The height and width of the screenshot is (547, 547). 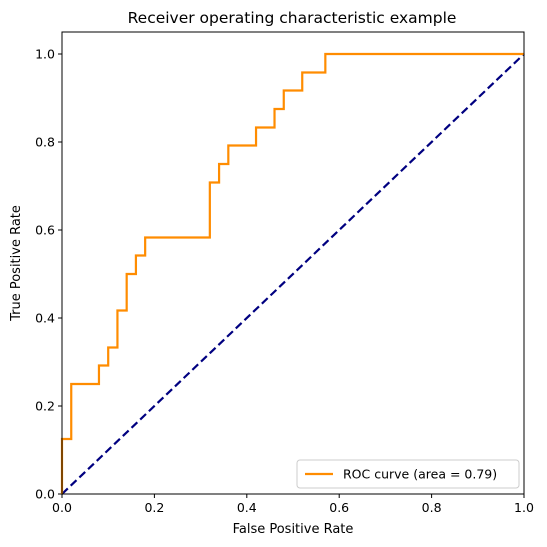 What do you see at coordinates (293, 529) in the screenshot?
I see `x-axis-label: False Positive Rate` at bounding box center [293, 529].